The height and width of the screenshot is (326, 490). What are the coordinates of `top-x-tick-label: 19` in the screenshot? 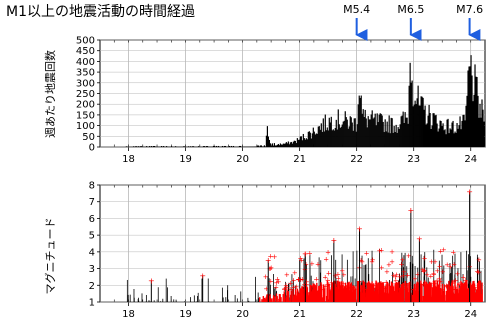 It's located at (185, 159).